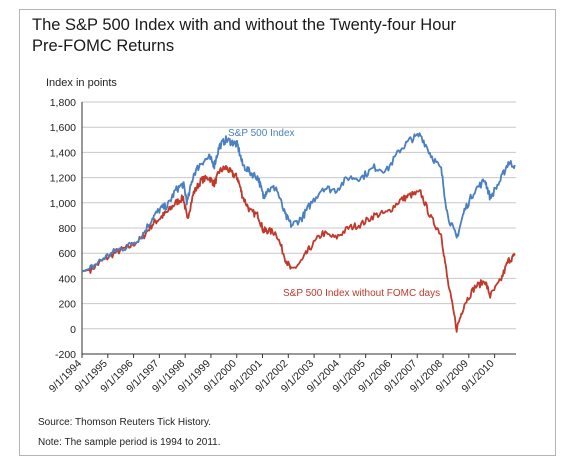 This screenshot has height=470, width=575. I want to click on sample-period-note: Note: The sample period is 1994 to 2011., so click(129, 442).